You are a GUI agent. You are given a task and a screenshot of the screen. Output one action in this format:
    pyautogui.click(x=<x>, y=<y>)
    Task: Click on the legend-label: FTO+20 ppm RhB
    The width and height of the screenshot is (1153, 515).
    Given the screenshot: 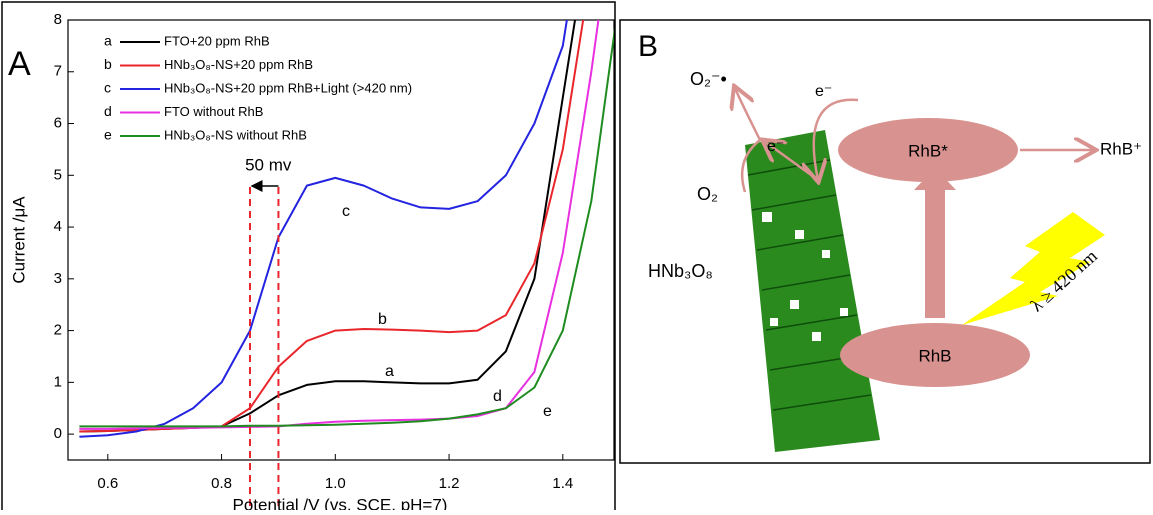 What is the action you would take?
    pyautogui.click(x=217, y=40)
    